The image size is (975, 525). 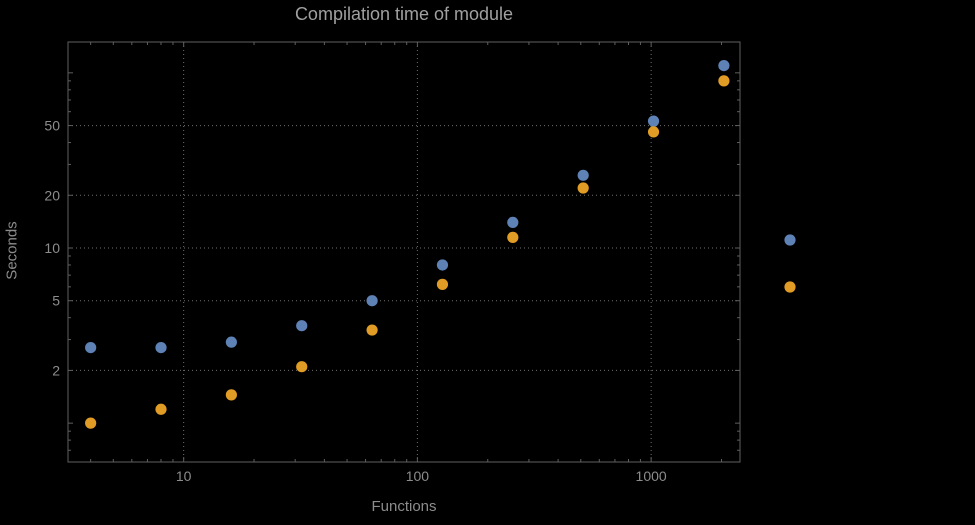 I want to click on x-axis-label: Functions, so click(x=404, y=506).